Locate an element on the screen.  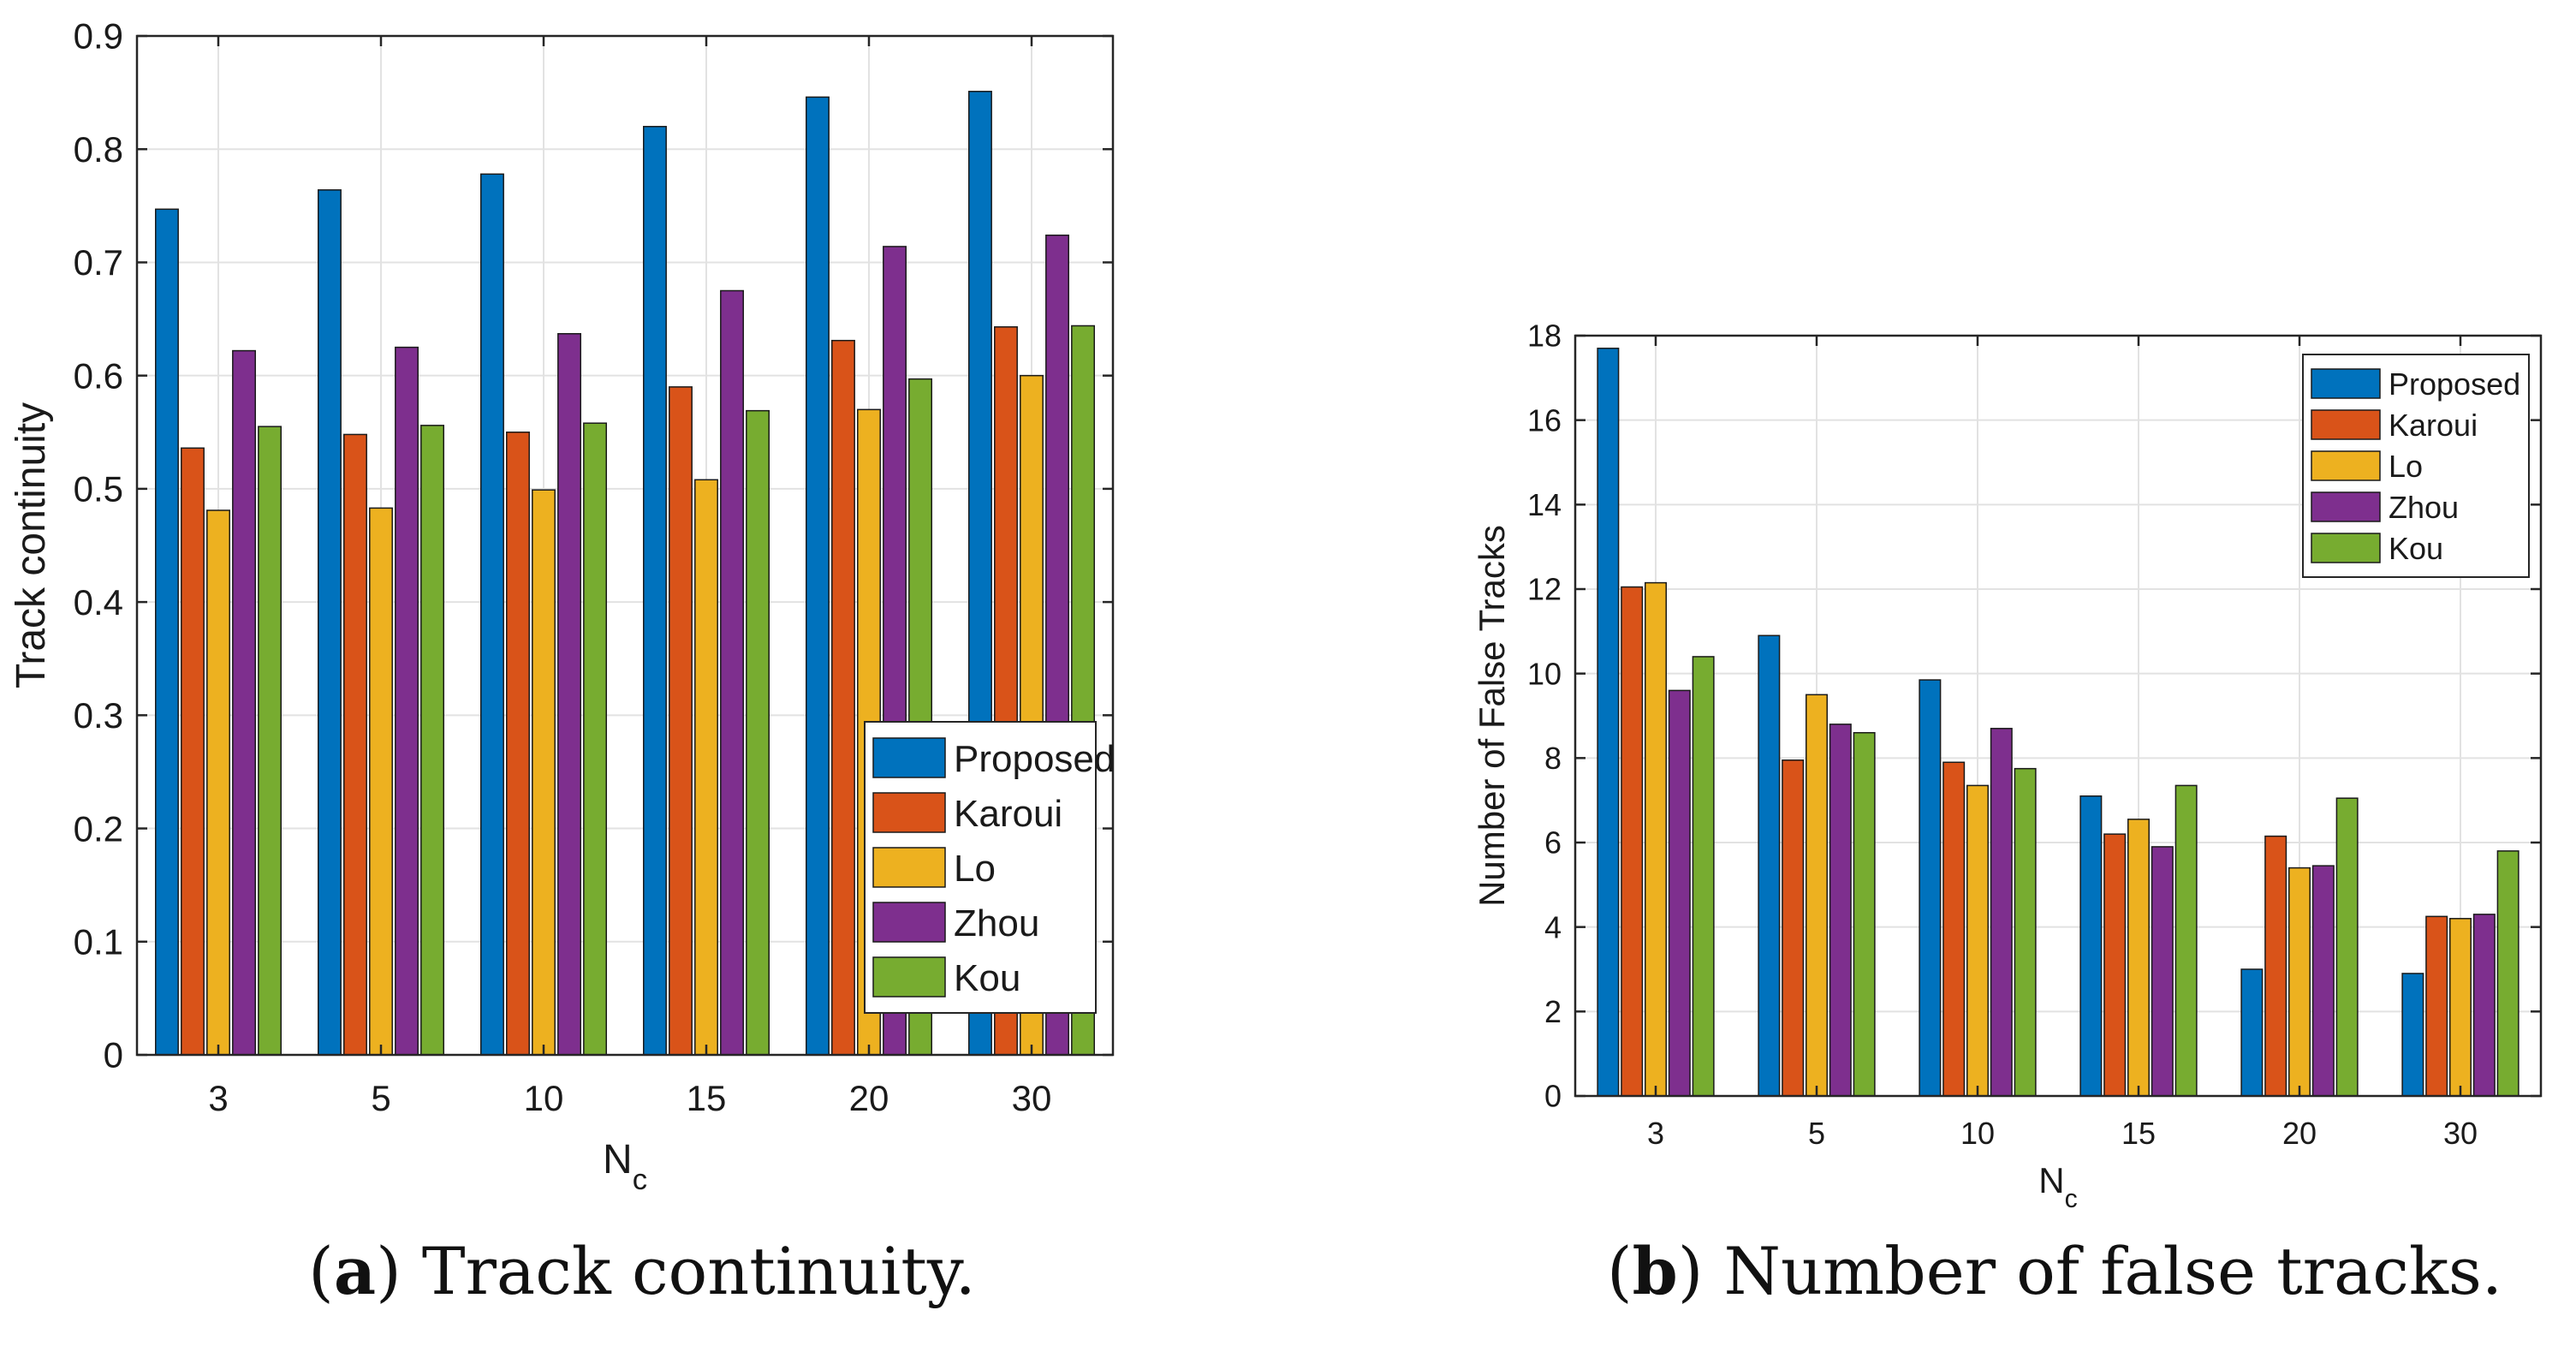
legend-swatch-proposed is located at coordinates (909, 757).